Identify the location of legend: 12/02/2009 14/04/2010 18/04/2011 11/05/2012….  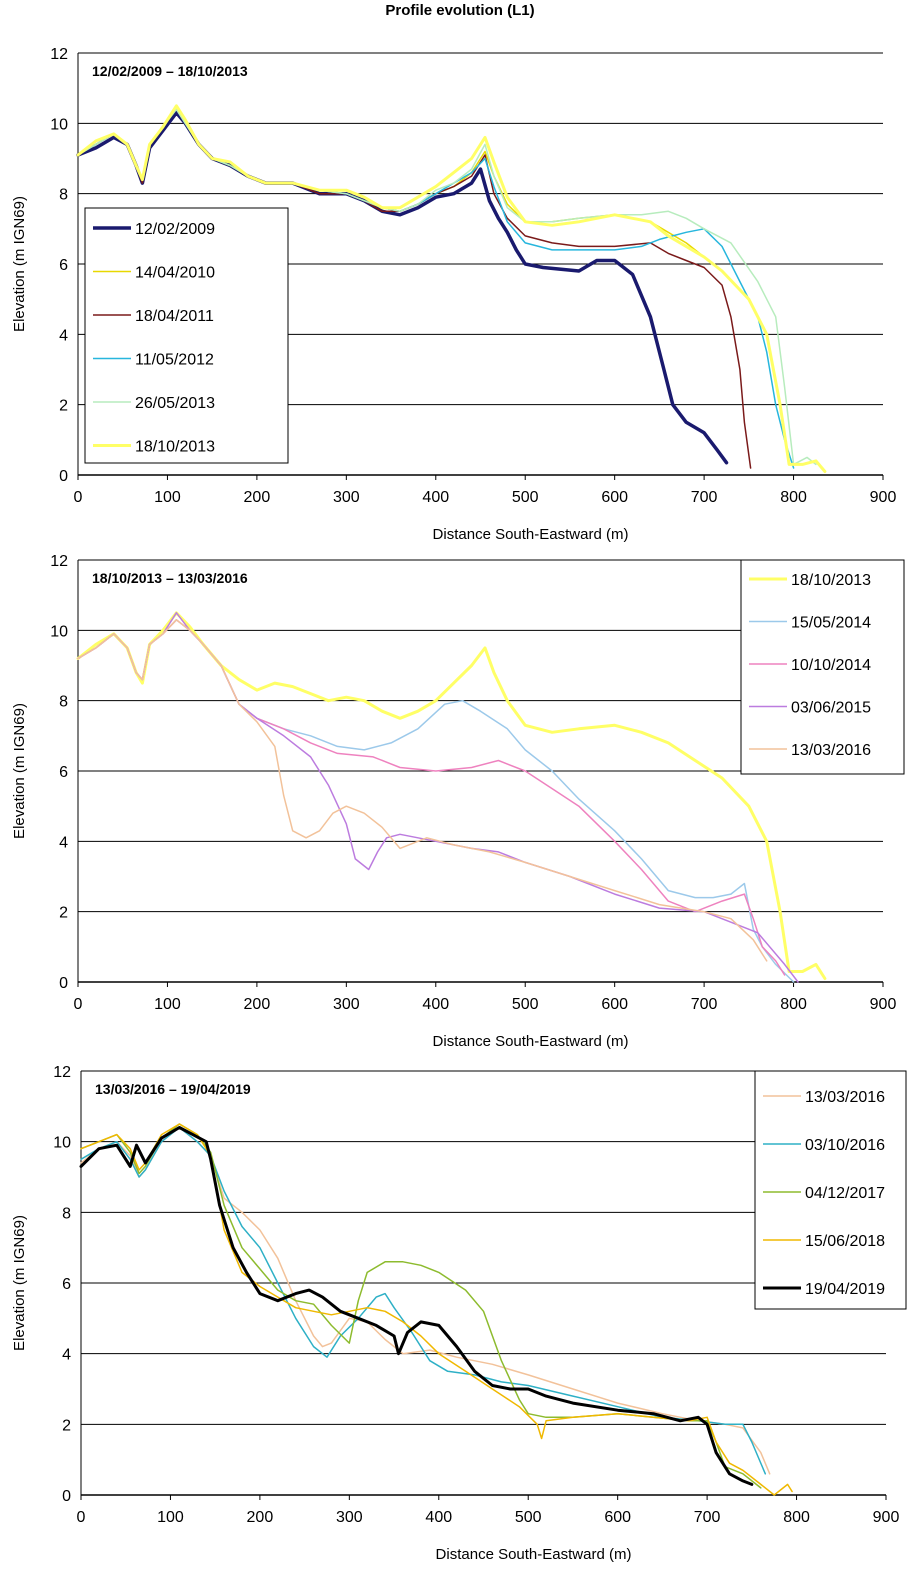
(186, 335).